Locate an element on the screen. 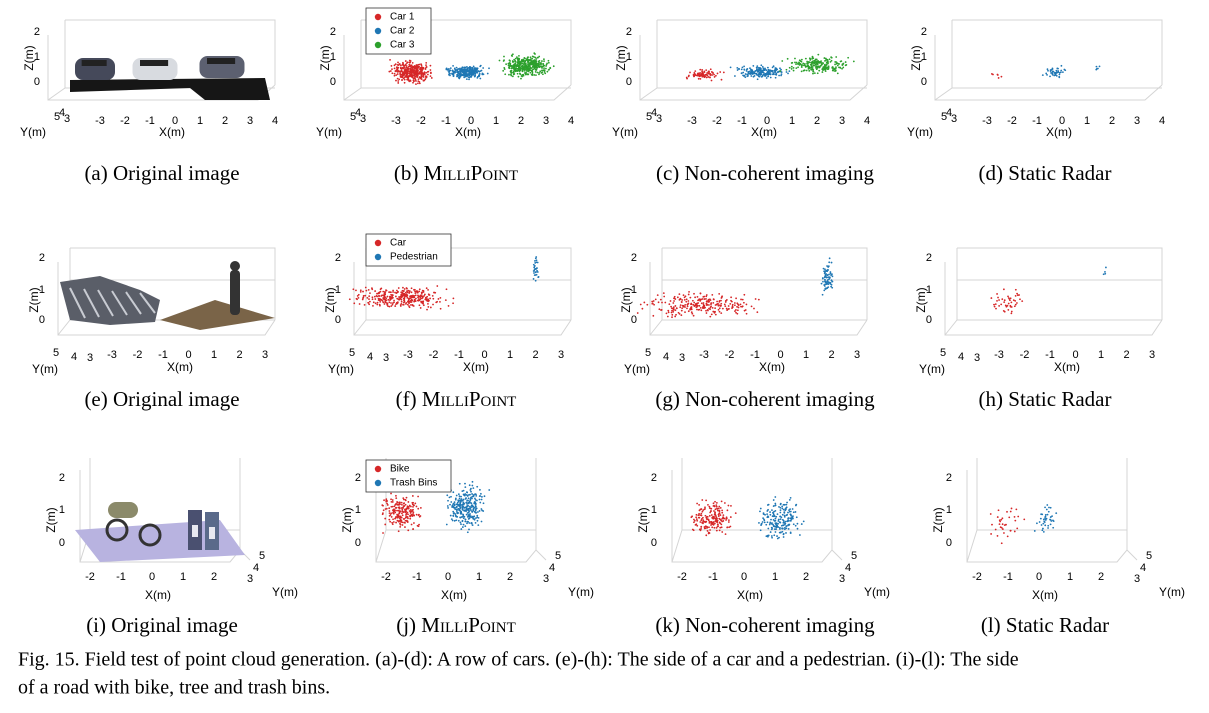 The height and width of the screenshot is (713, 1209). caption-text: Original image is located at coordinates (174, 625).